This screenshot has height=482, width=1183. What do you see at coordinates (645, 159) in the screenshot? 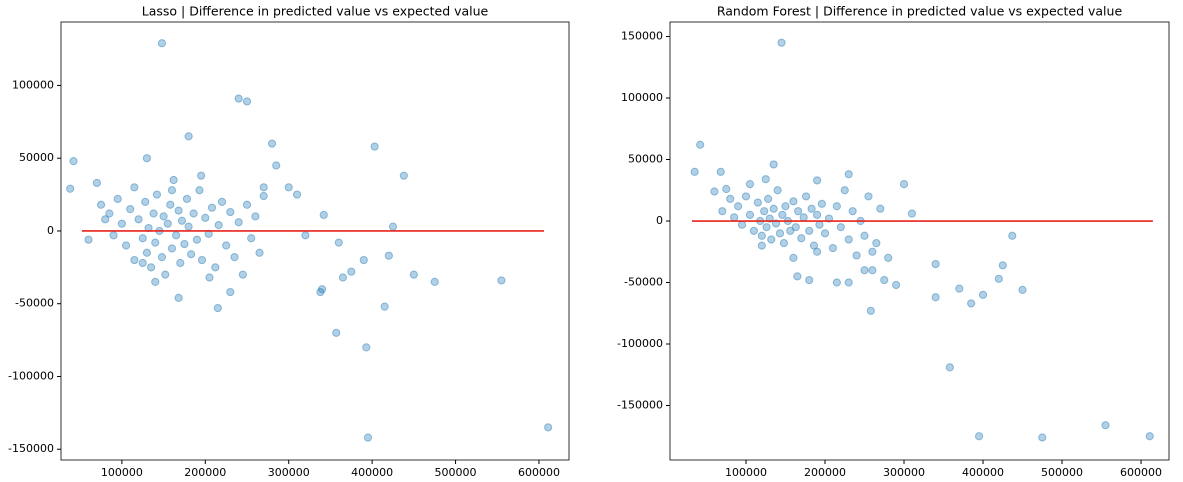
I see `y-tick-label: 50000` at bounding box center [645, 159].